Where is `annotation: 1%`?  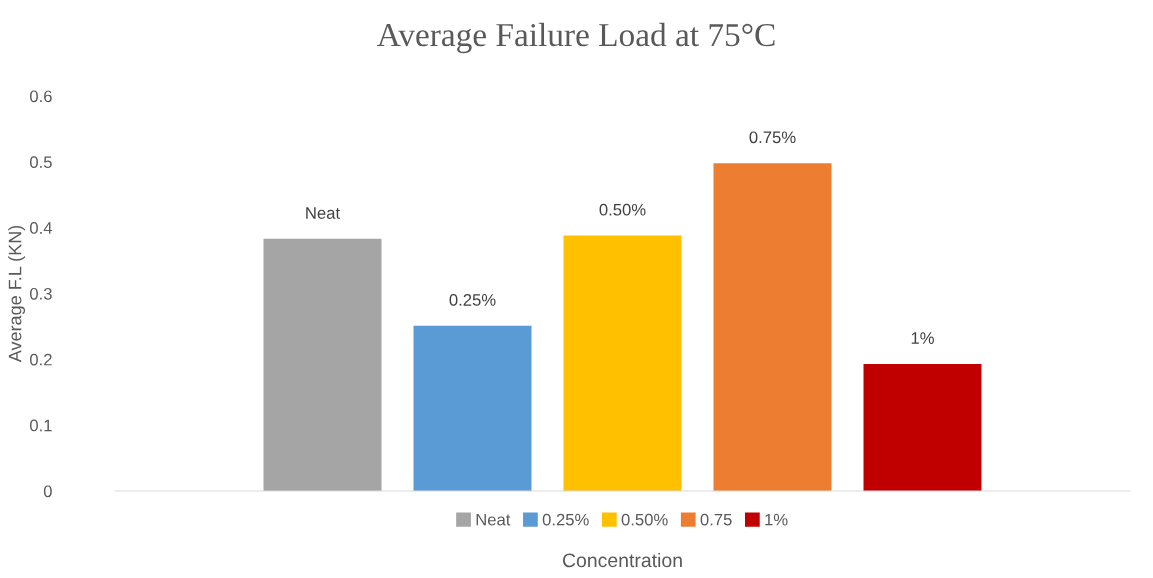
annotation: 1% is located at coordinates (922, 338).